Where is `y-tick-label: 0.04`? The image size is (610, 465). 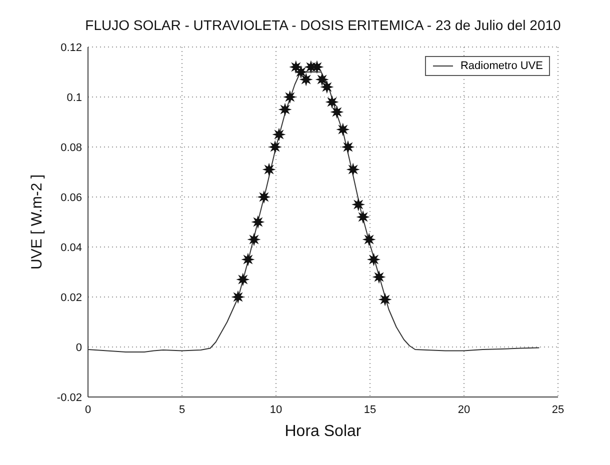 y-tick-label: 0.04 is located at coordinates (71, 248).